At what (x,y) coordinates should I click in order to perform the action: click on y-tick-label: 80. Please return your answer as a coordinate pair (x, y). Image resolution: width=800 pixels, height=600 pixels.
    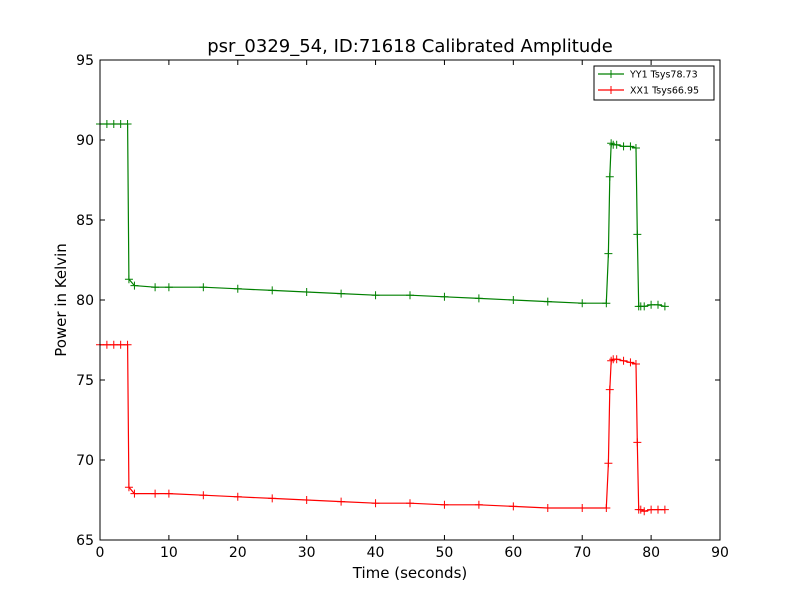
    Looking at the image, I should click on (85, 301).